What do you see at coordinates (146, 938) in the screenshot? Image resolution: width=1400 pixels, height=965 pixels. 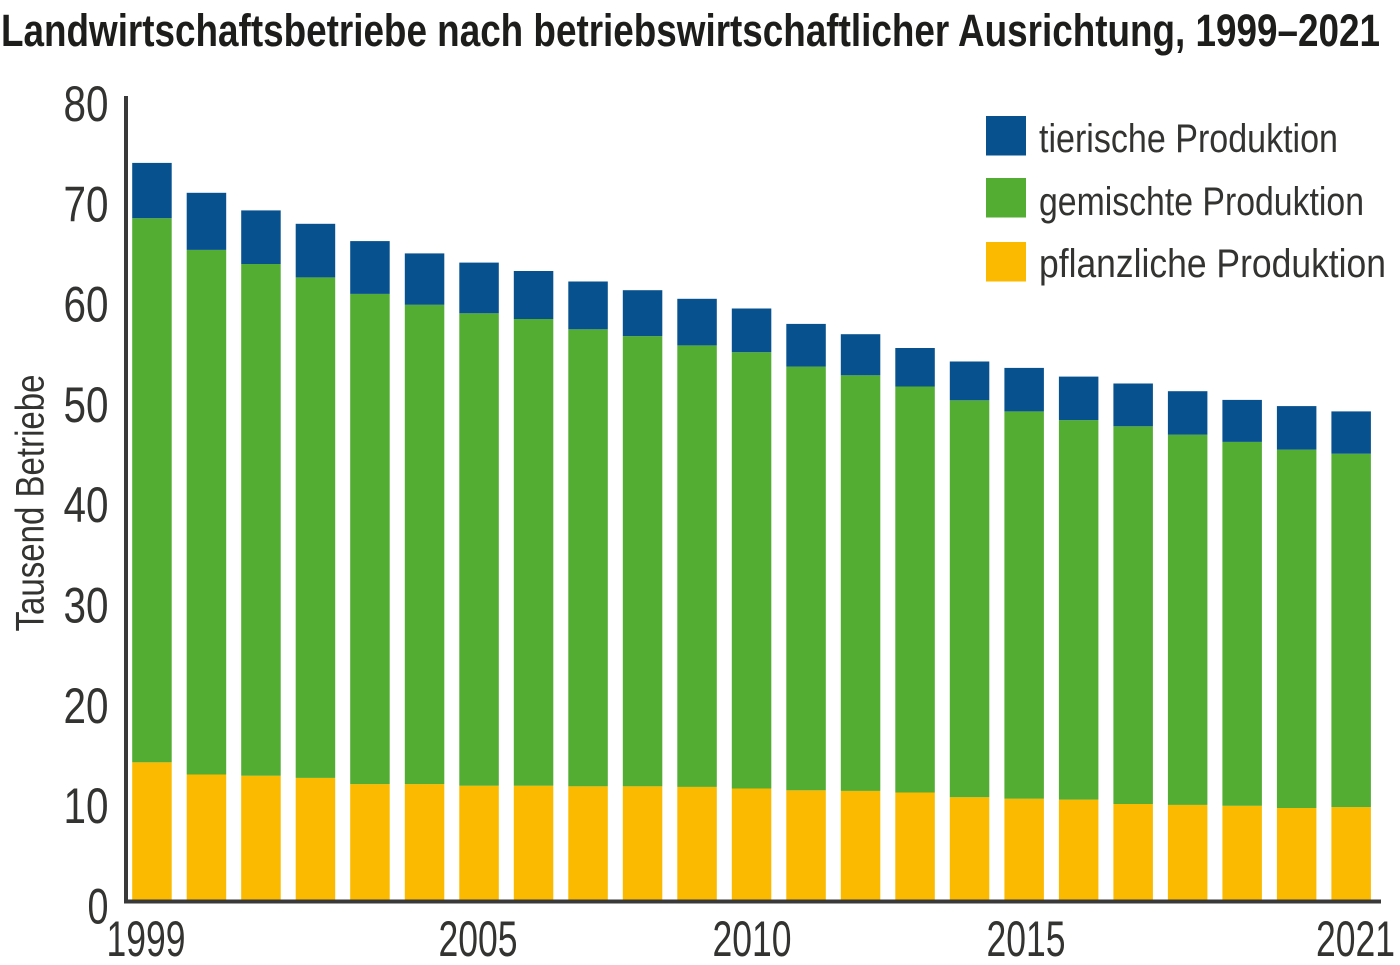 I see `svg-text: 1999` at bounding box center [146, 938].